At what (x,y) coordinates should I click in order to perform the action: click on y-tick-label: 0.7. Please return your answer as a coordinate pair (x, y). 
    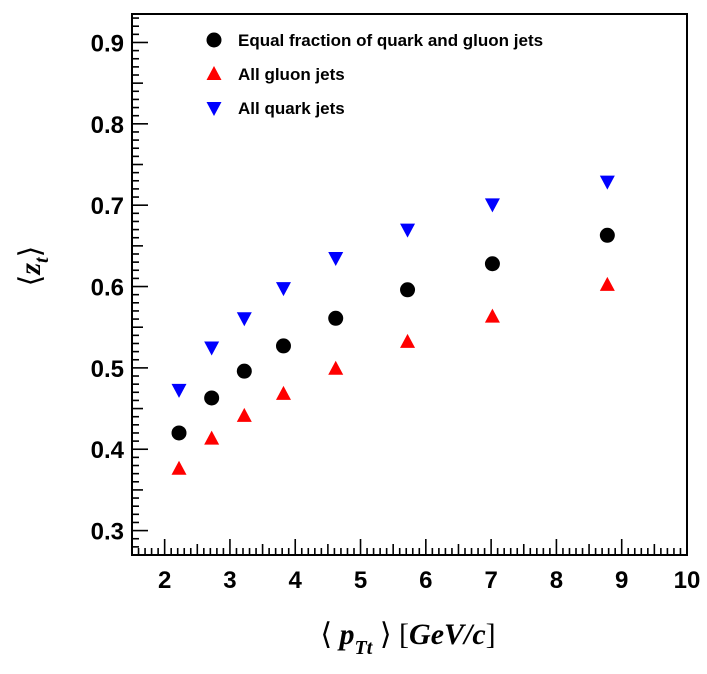
    Looking at the image, I should click on (107, 206).